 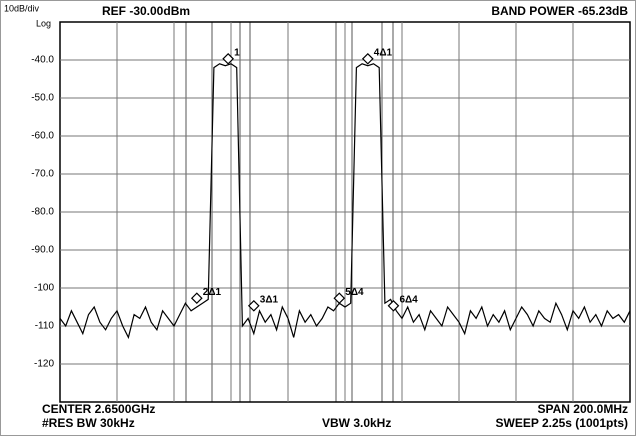 I want to click on marker-label: 6Δ4, so click(x=408, y=299).